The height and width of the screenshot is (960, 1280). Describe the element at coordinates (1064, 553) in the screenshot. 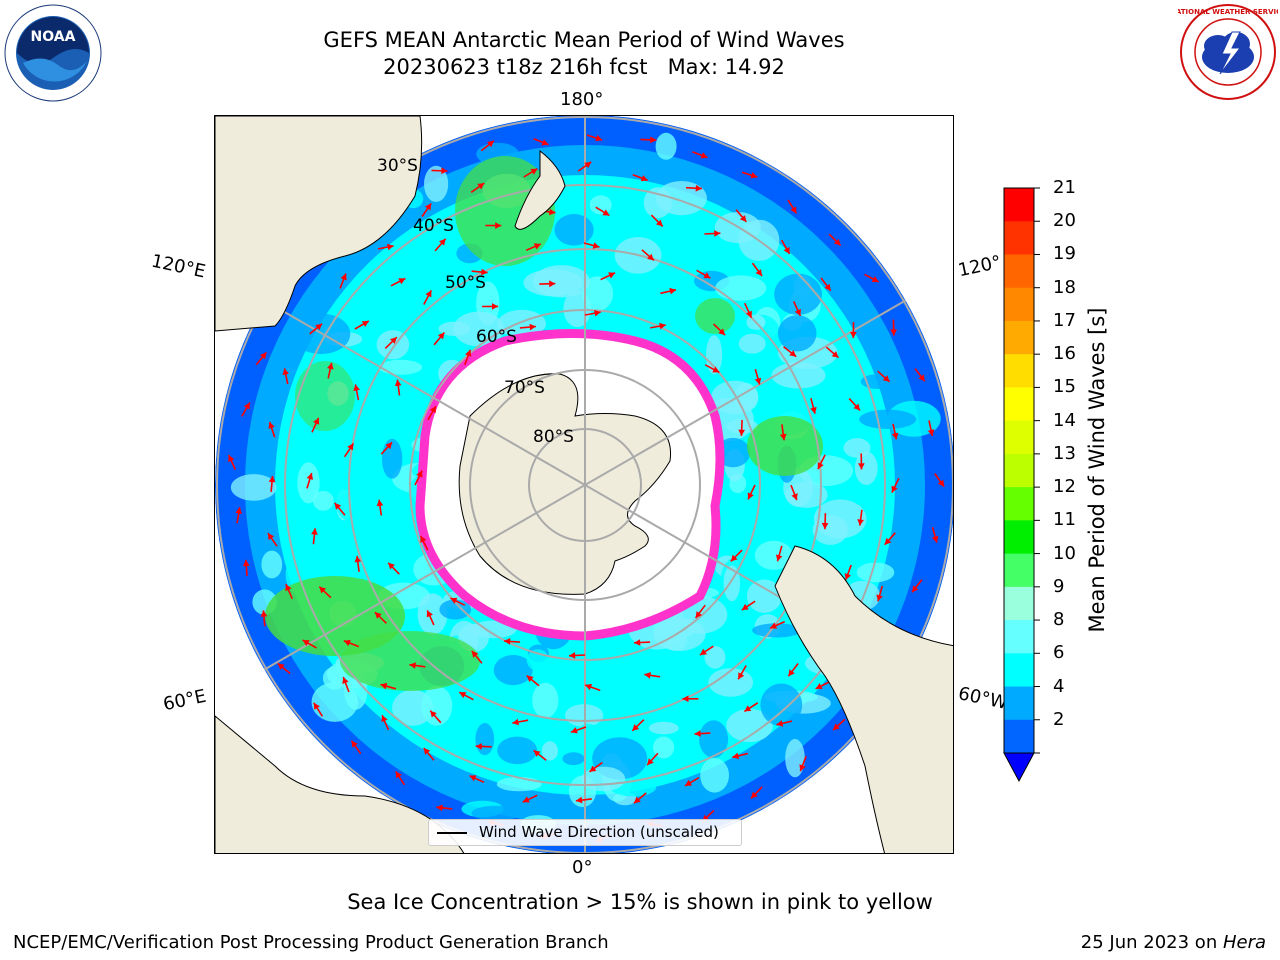

I see `colorbar-tick-label: 10` at that location.